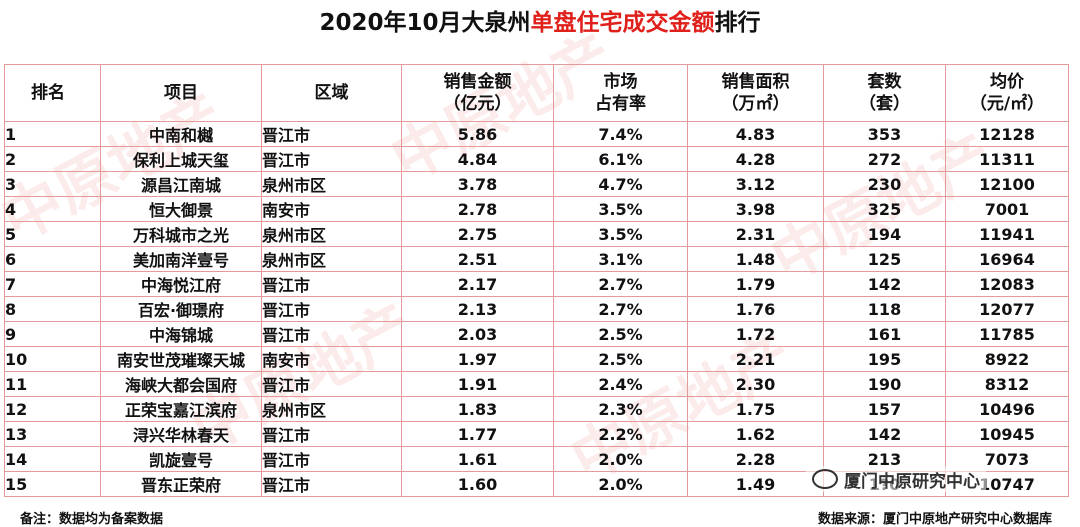 This screenshot has width=1080, height=527. What do you see at coordinates (620, 93) in the screenshot?
I see `header-market-share: 市场 占有率` at bounding box center [620, 93].